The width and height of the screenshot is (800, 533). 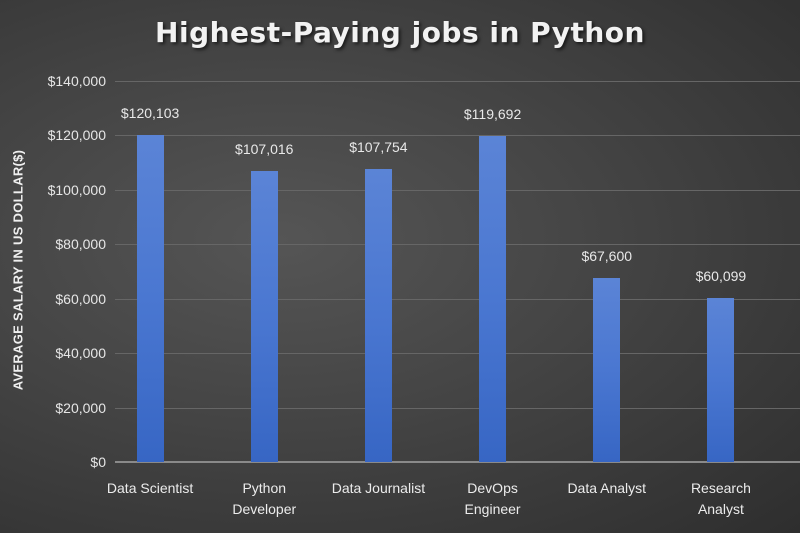 I want to click on data-label: $120,103, so click(x=150, y=113).